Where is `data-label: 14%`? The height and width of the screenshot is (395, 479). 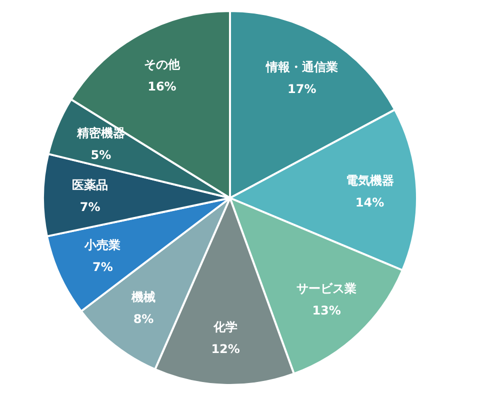
data-label: 14% is located at coordinates (369, 202).